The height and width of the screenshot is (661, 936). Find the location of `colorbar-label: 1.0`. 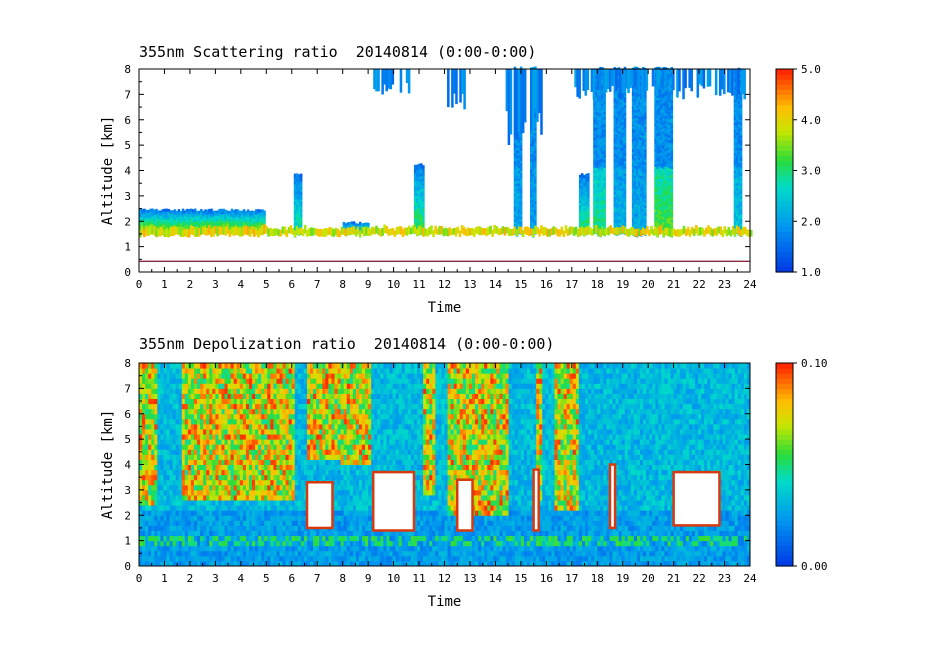

colorbar-label: 1.0 is located at coordinates (811, 272).